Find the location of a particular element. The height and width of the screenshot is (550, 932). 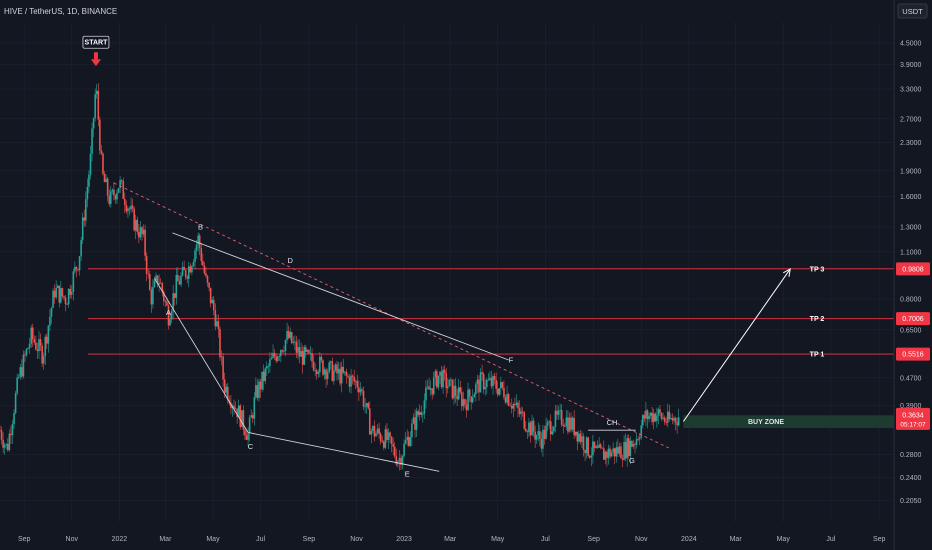

wave-label: A is located at coordinates (168, 312).